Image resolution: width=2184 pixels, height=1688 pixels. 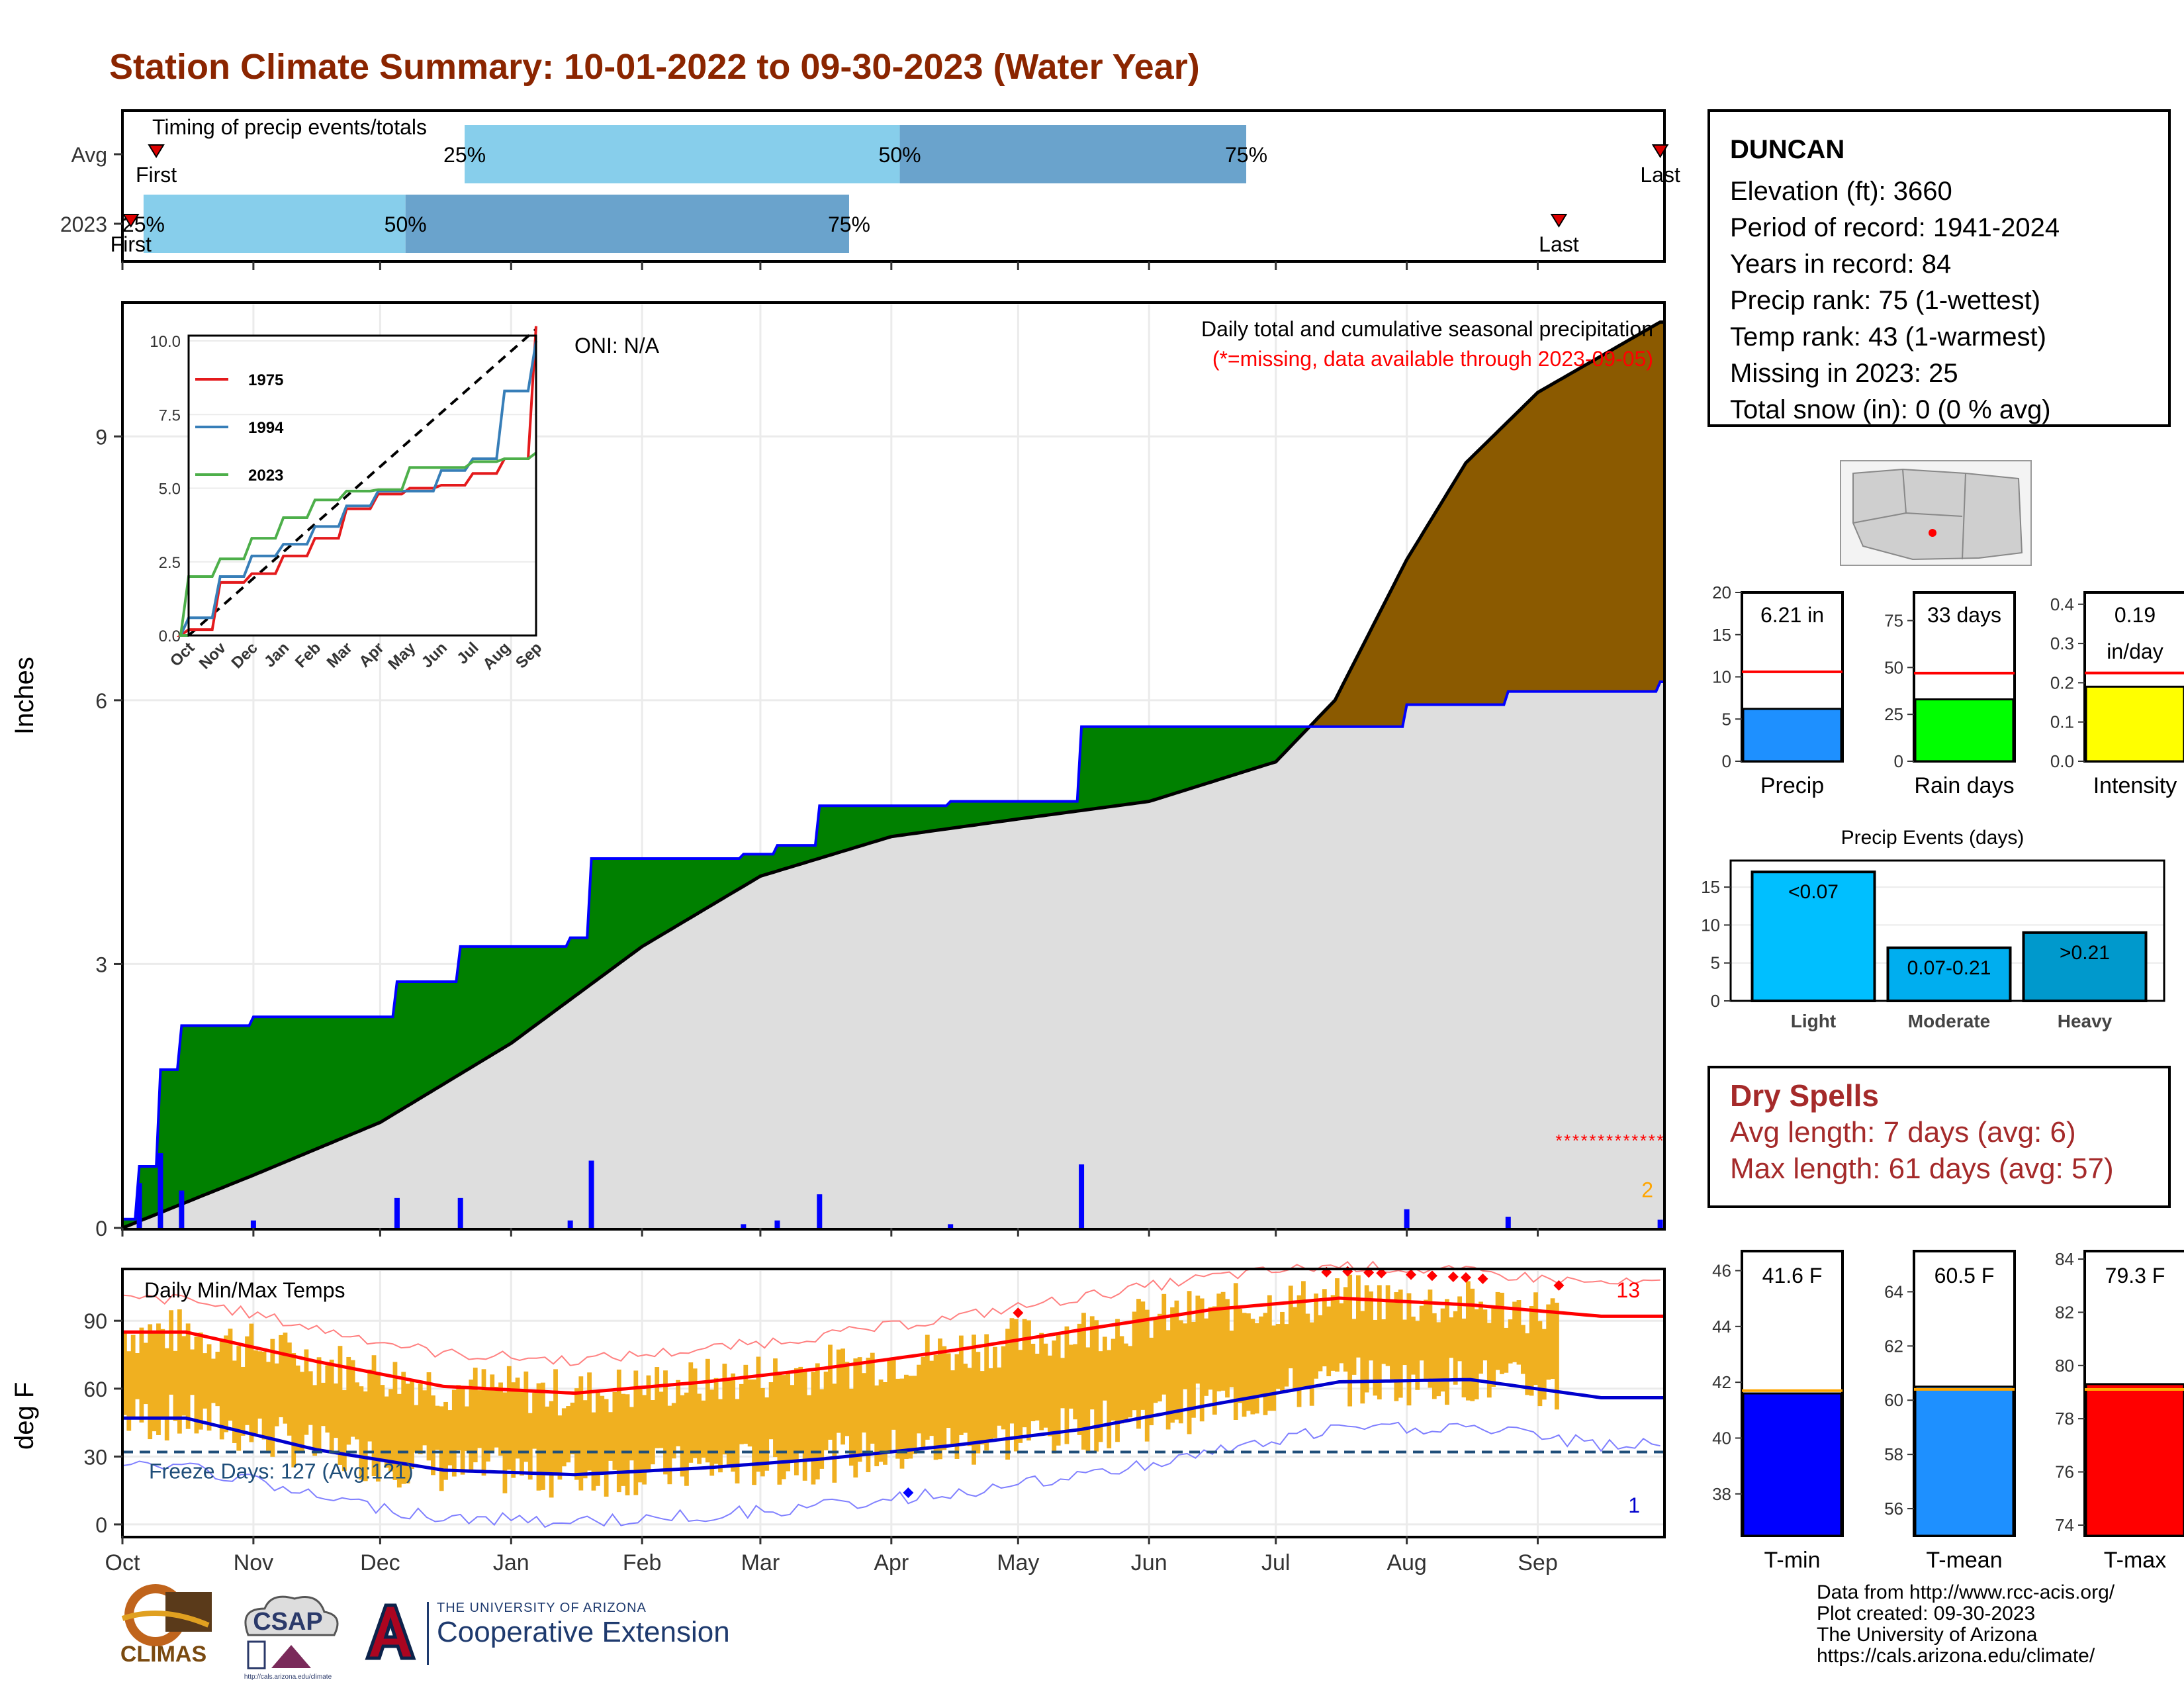 I want to click on temp-ytick-label: 60, so click(x=95, y=1389).